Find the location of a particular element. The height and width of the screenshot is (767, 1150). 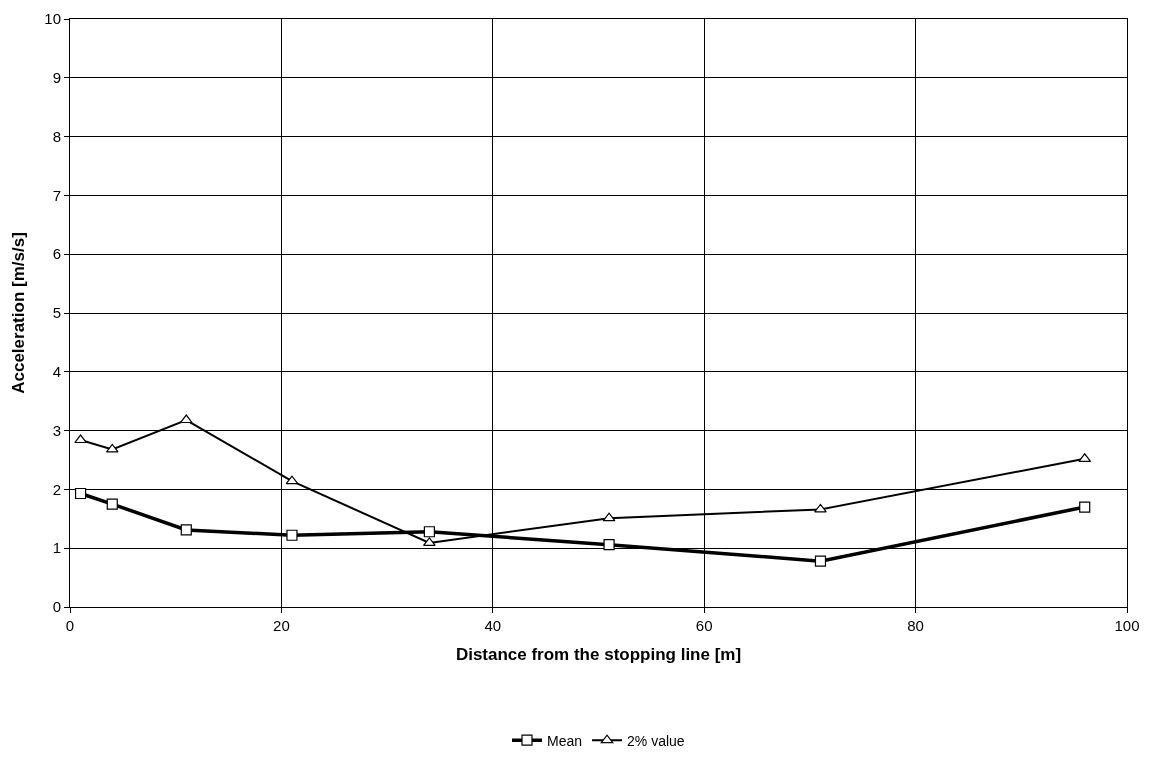

y-tick-label: 3 is located at coordinates (56, 430).